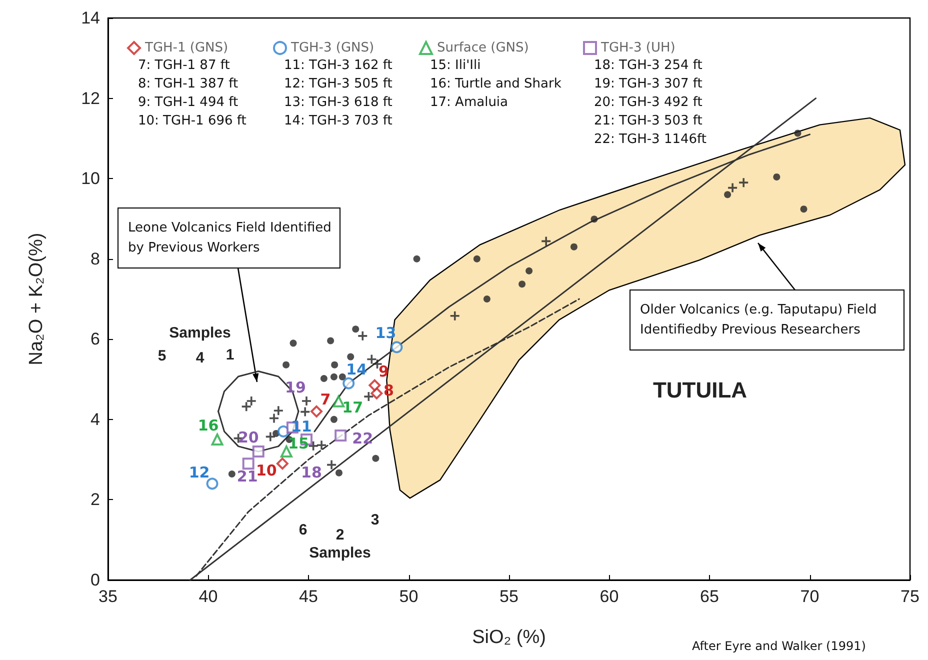 The width and height of the screenshot is (928, 660). What do you see at coordinates (332, 48) in the screenshot?
I see `legend-label: TGH-3 (GNS)` at bounding box center [332, 48].